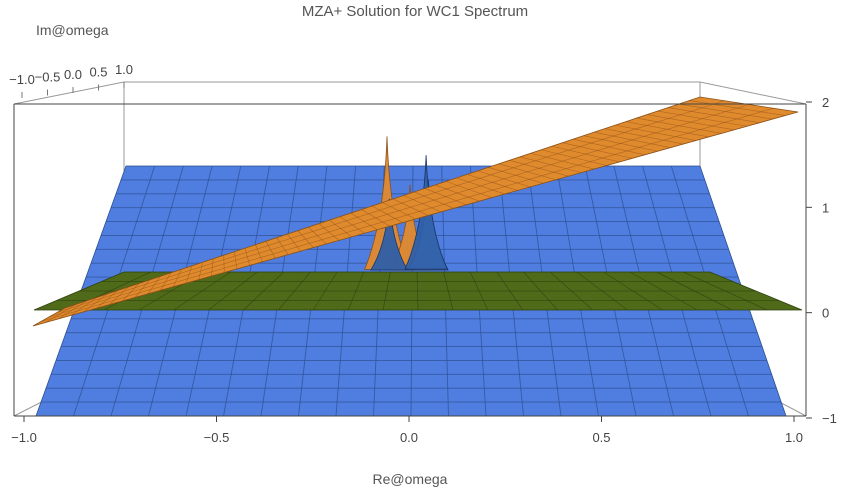  What do you see at coordinates (418, 291) in the screenshot?
I see `surface-green-plane` at bounding box center [418, 291].